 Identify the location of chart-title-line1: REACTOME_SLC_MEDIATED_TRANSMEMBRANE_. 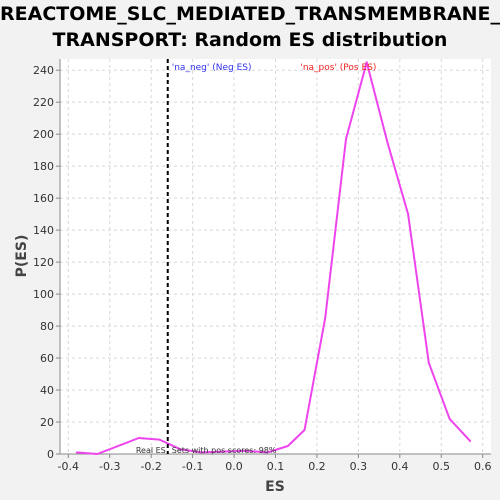
(250, 14).